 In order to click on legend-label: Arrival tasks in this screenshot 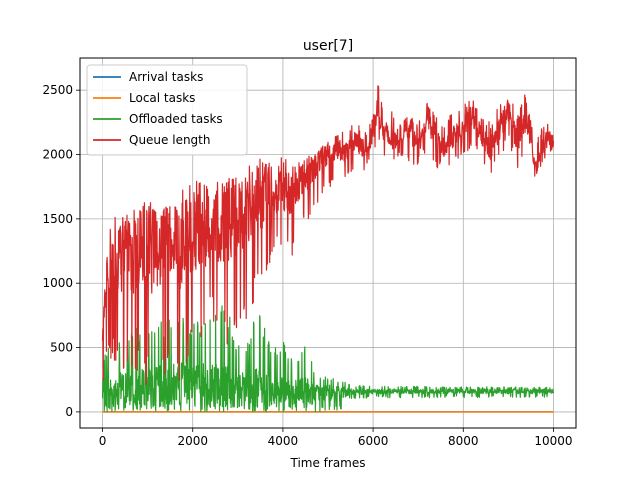, I will do `click(166, 77)`.